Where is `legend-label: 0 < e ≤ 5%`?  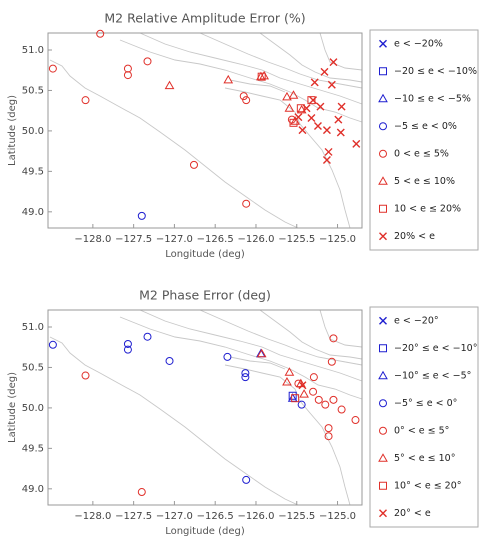 legend-label: 0 < e ≤ 5% is located at coordinates (421, 153).